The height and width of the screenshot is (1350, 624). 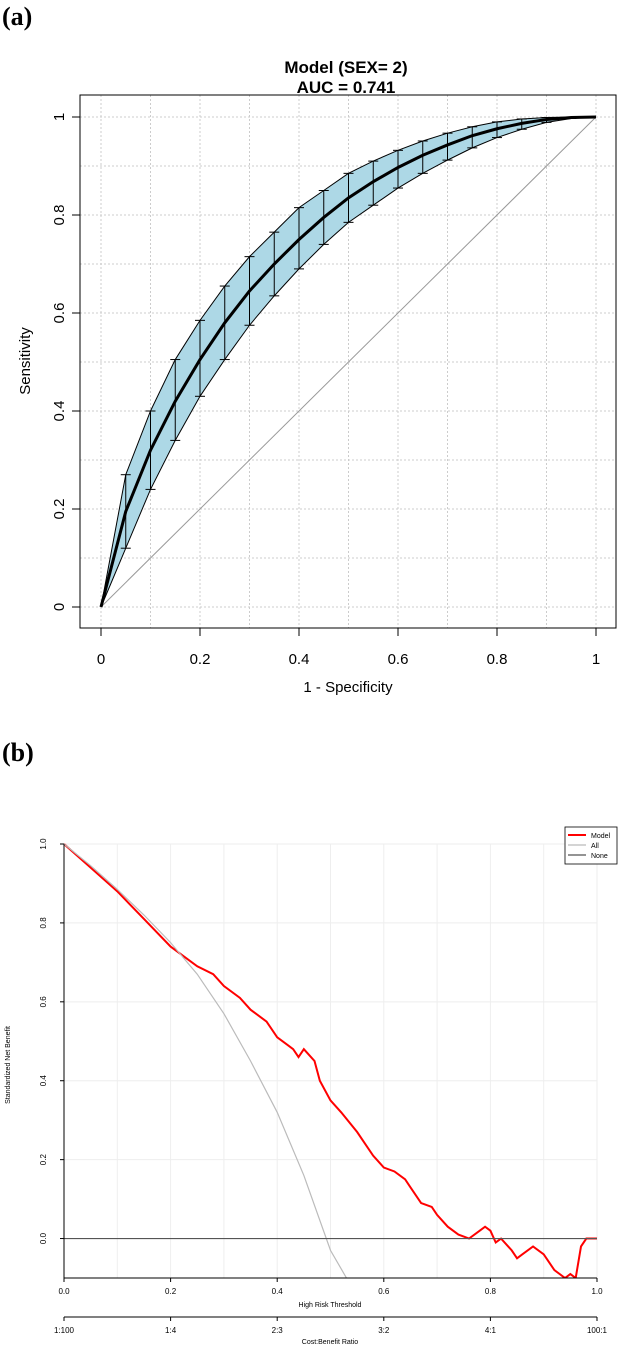 What do you see at coordinates (491, 1330) in the screenshot?
I see `secondary-x-tick-label: 4:1` at bounding box center [491, 1330].